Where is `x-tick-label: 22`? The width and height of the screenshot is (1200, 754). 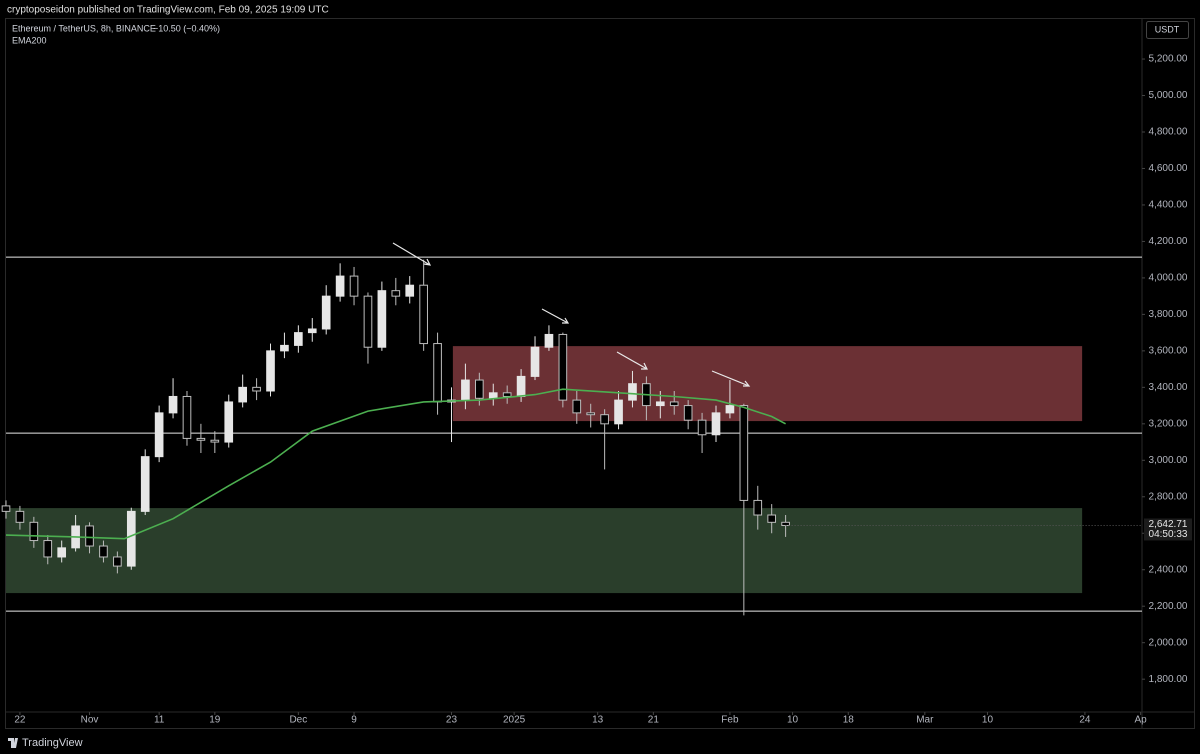 x-tick-label: 22 is located at coordinates (20, 720).